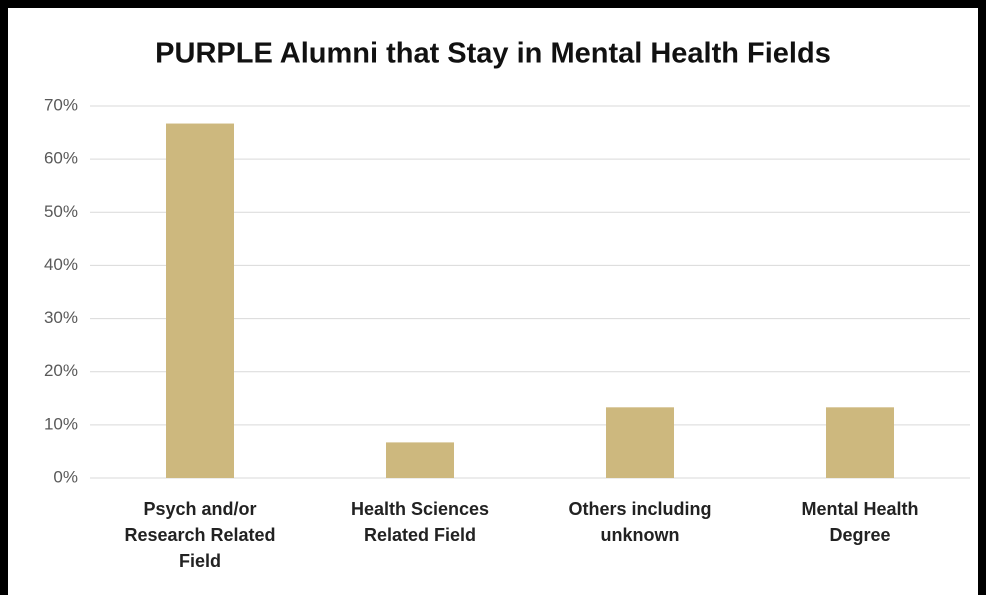  Describe the element at coordinates (61, 370) in the screenshot. I see `y-tick-label: 20%` at that location.